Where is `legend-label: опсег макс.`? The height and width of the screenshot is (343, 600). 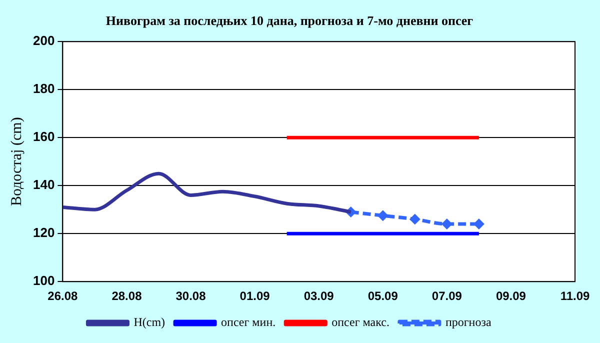
legend-label: опсег макс. is located at coordinates (361, 322).